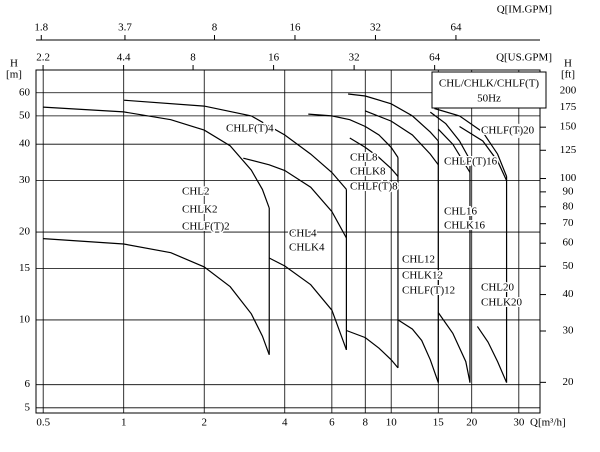 The height and width of the screenshot is (452, 600). What do you see at coordinates (548, 423) in the screenshot?
I see `x-axis-title: Q[m³/h]` at bounding box center [548, 423].